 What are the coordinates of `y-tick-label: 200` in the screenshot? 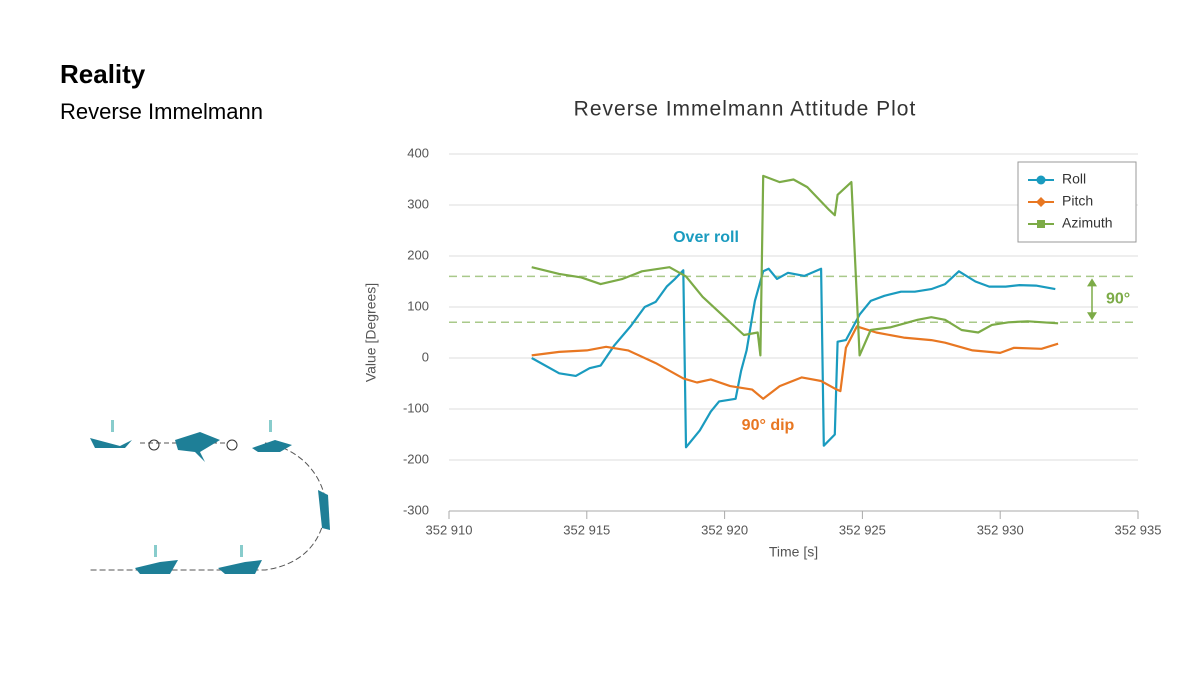 It's located at (418, 254).